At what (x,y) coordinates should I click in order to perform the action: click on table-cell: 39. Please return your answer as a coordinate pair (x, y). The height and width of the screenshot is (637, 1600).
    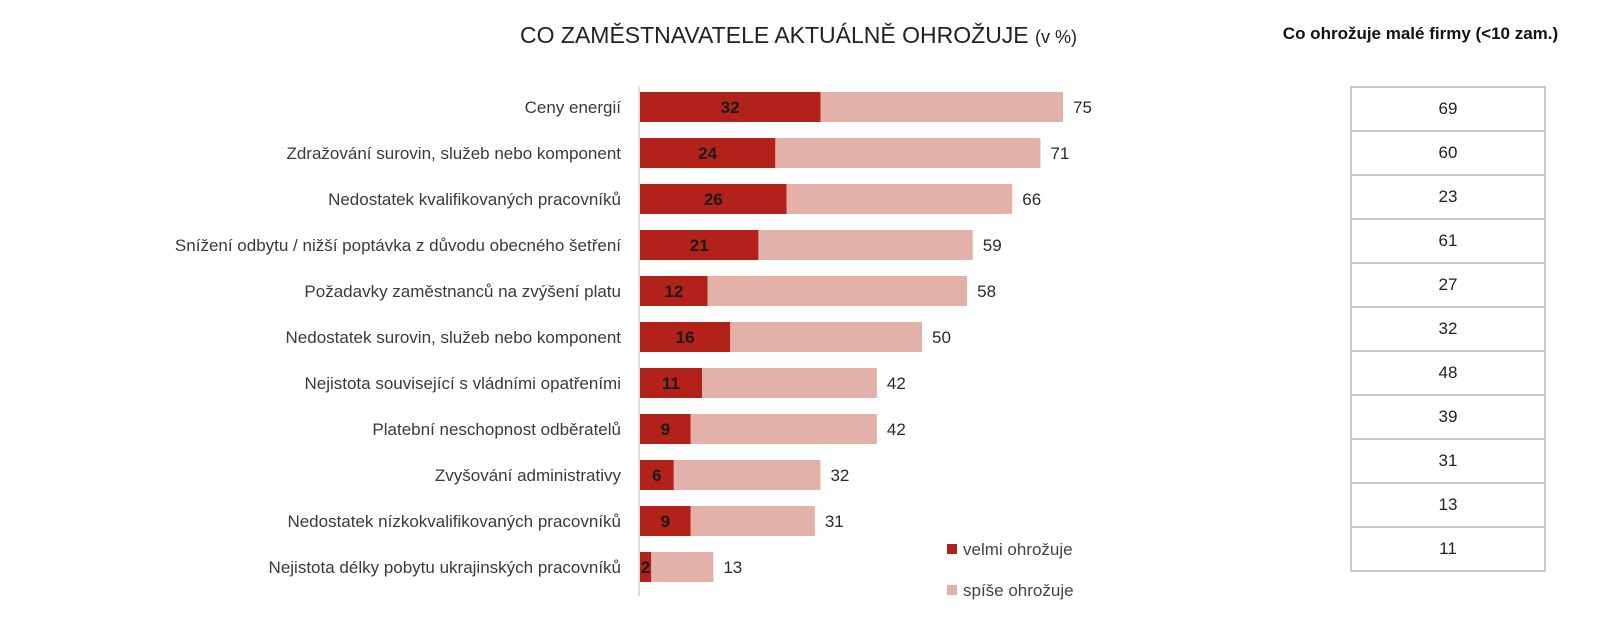
    Looking at the image, I should click on (1448, 417).